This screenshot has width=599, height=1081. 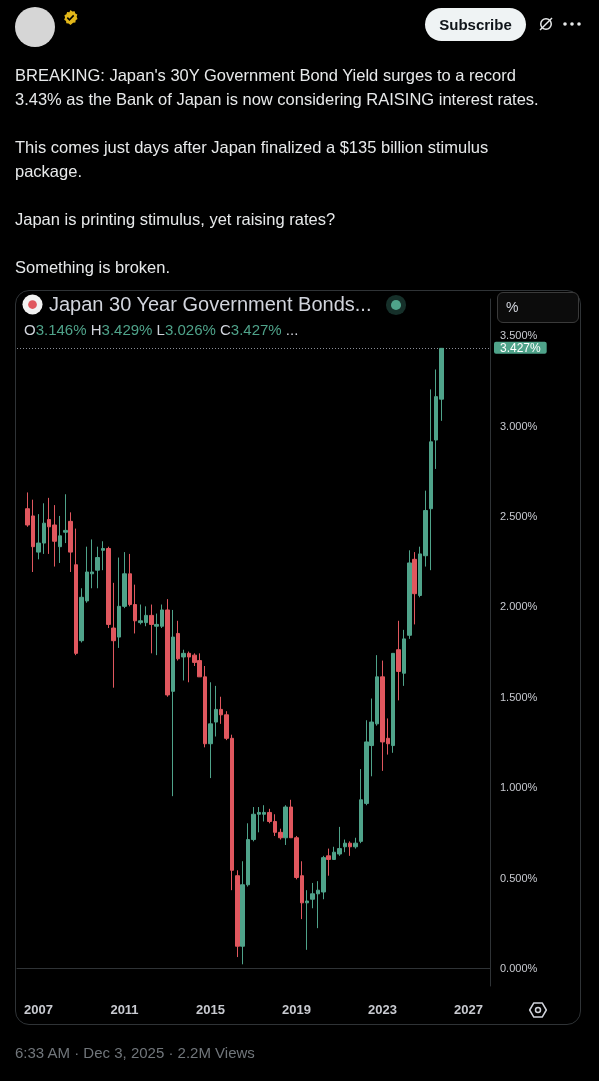 I want to click on y-tick-label: 3.000%, so click(x=519, y=425).